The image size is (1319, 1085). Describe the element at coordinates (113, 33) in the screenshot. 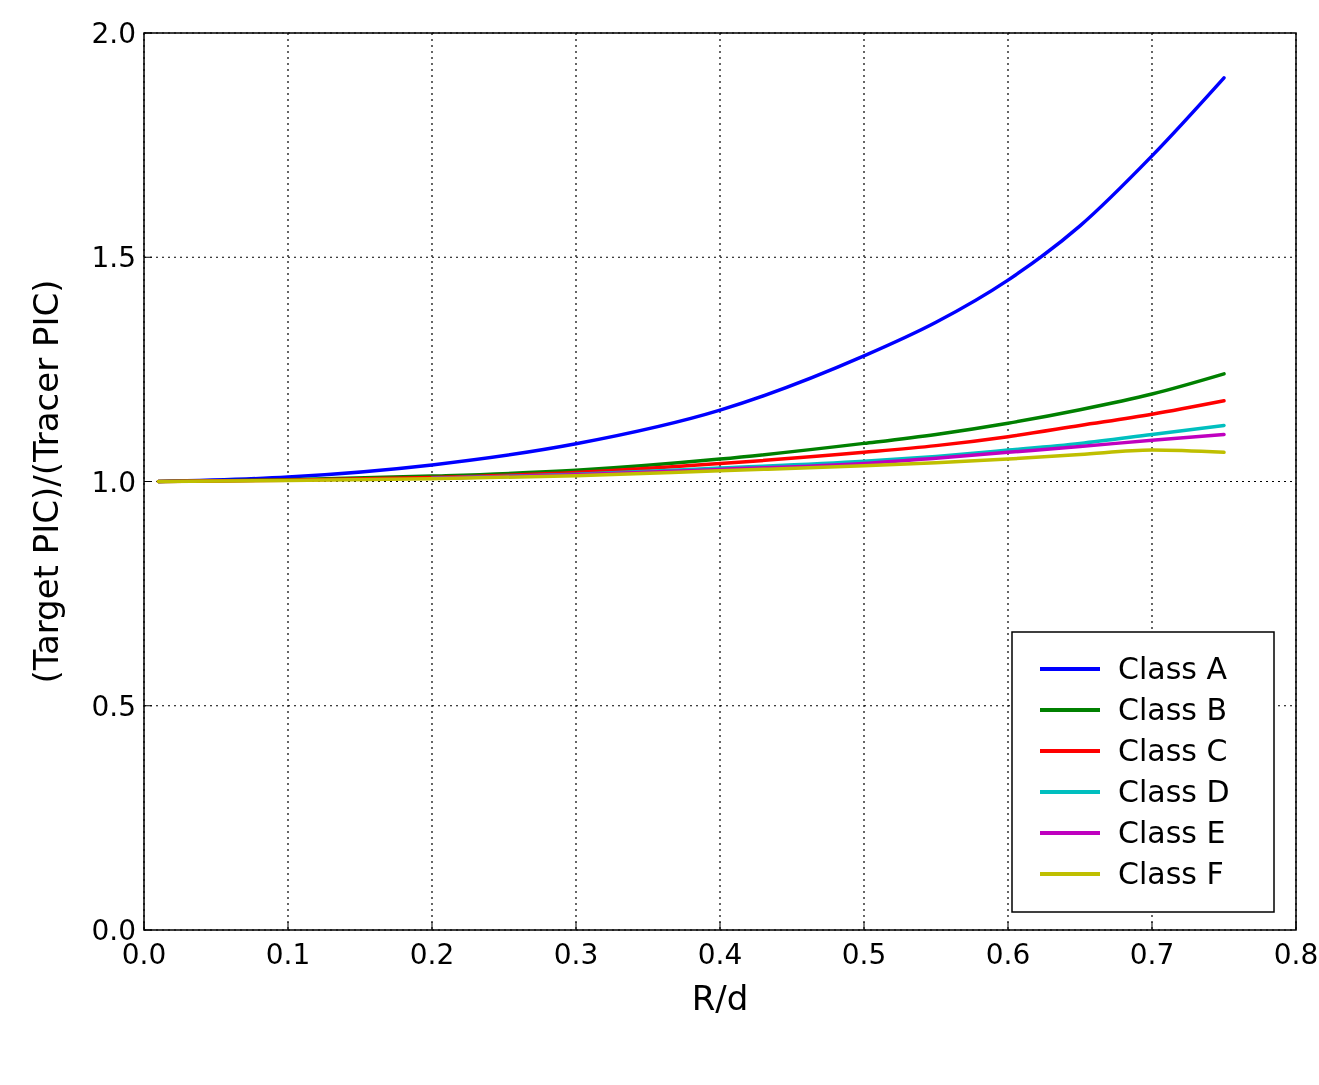

I see `y-tick-label: 2.0` at that location.